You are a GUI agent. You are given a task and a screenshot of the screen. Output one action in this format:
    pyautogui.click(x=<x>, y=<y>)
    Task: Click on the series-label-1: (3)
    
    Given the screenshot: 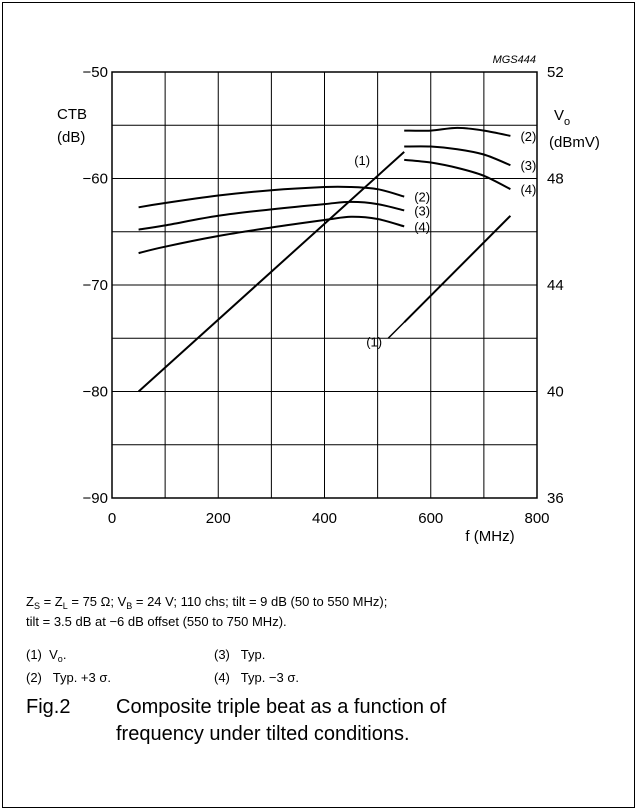 What is the action you would take?
    pyautogui.click(x=422, y=210)
    